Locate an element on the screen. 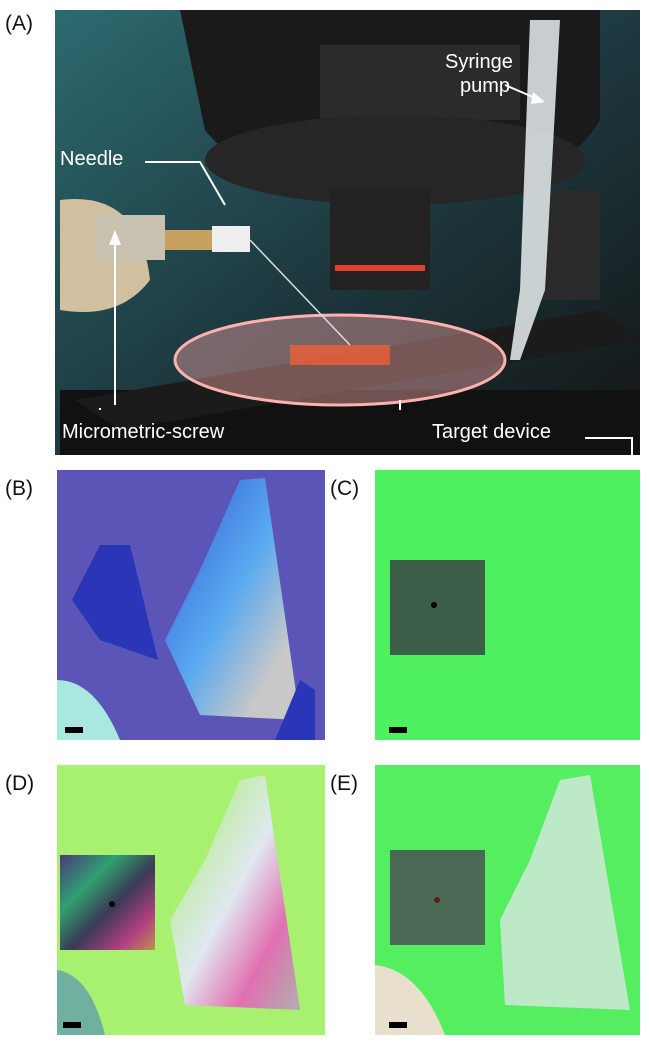  panel-label: (D) is located at coordinates (19, 783).